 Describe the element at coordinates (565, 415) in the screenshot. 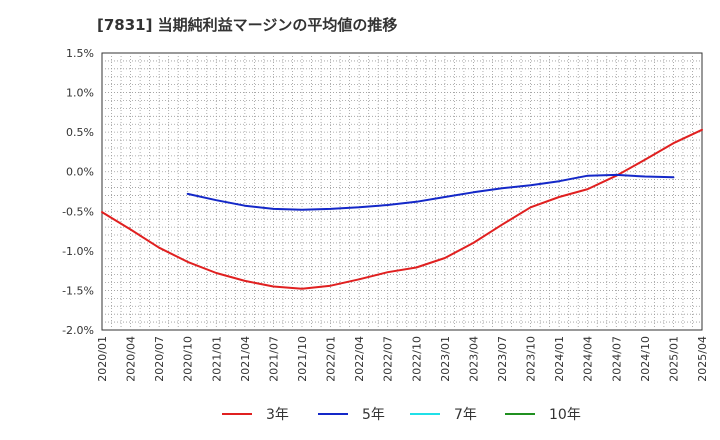

I see `legend-label: 10年` at that location.